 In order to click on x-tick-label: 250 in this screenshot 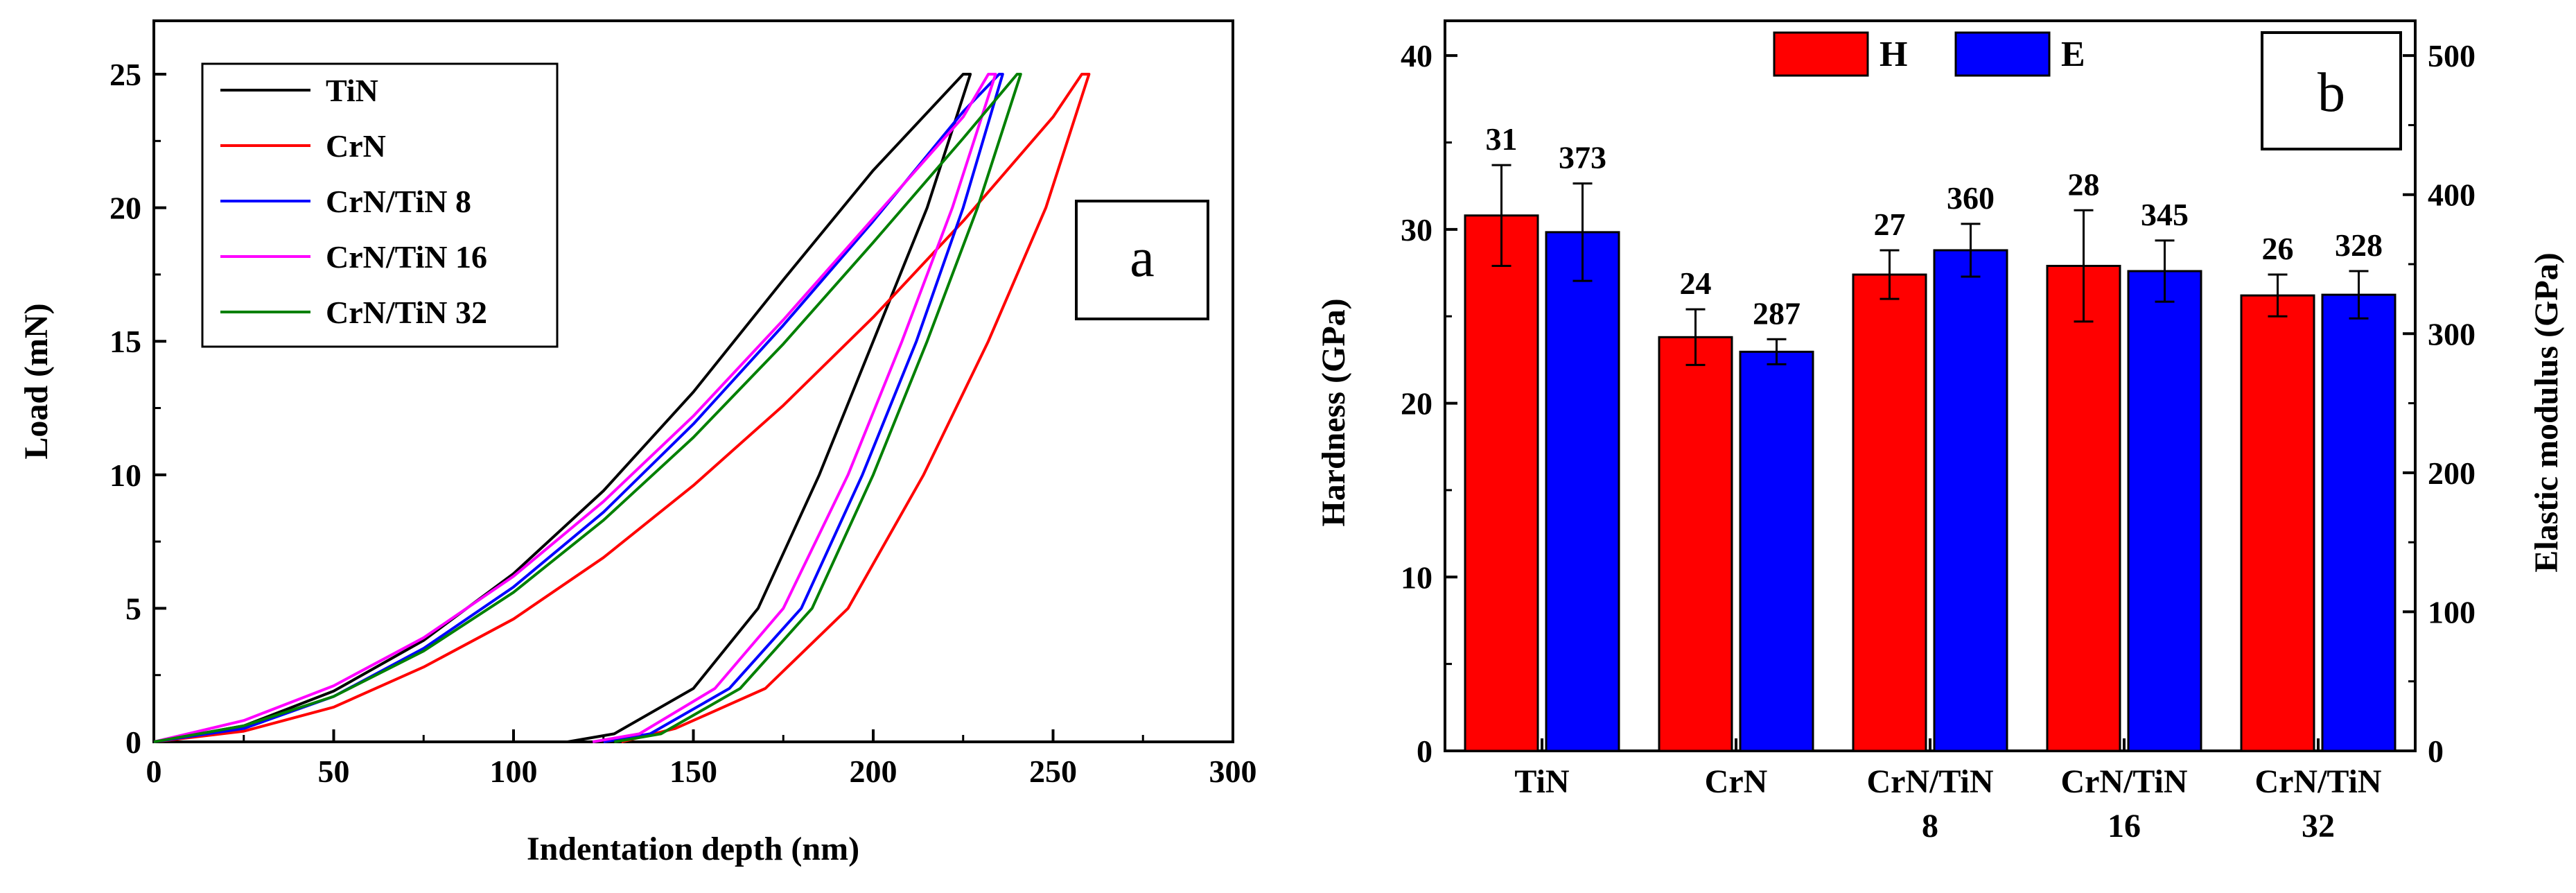, I will do `click(1053, 771)`.